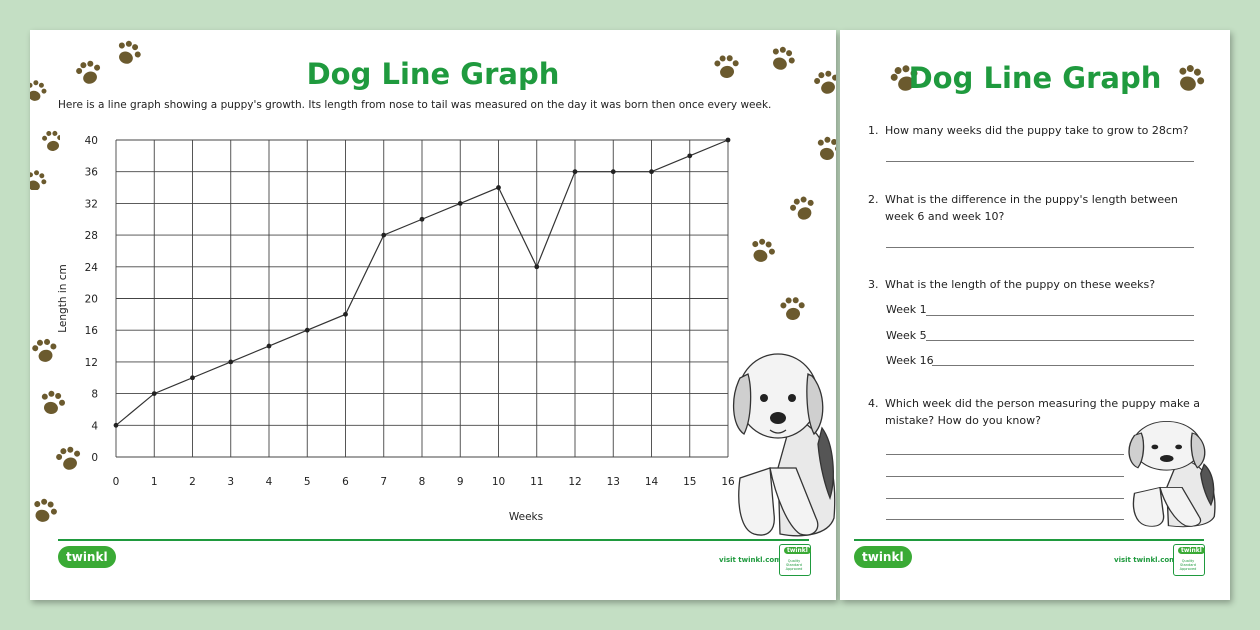 This screenshot has height=630, width=1260. What do you see at coordinates (906, 335) in the screenshot?
I see `week-label: Week 5` at bounding box center [906, 335].